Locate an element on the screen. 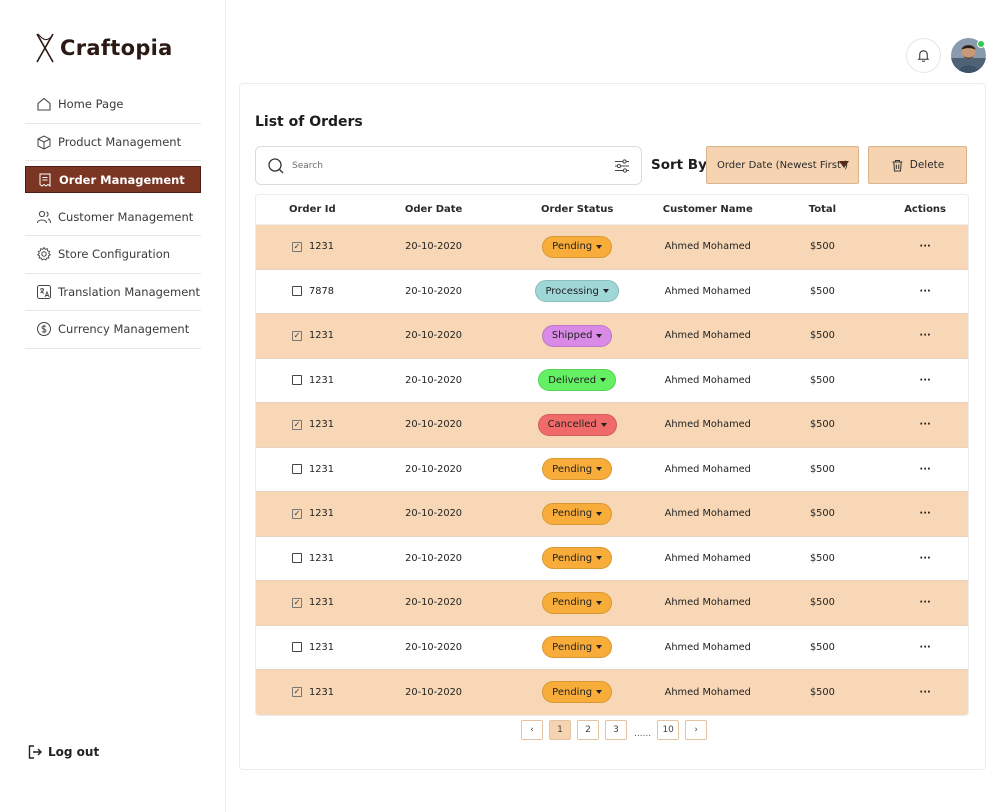 The image size is (1000, 812). order-id-cell: ✓ 1231 is located at coordinates (311, 335).